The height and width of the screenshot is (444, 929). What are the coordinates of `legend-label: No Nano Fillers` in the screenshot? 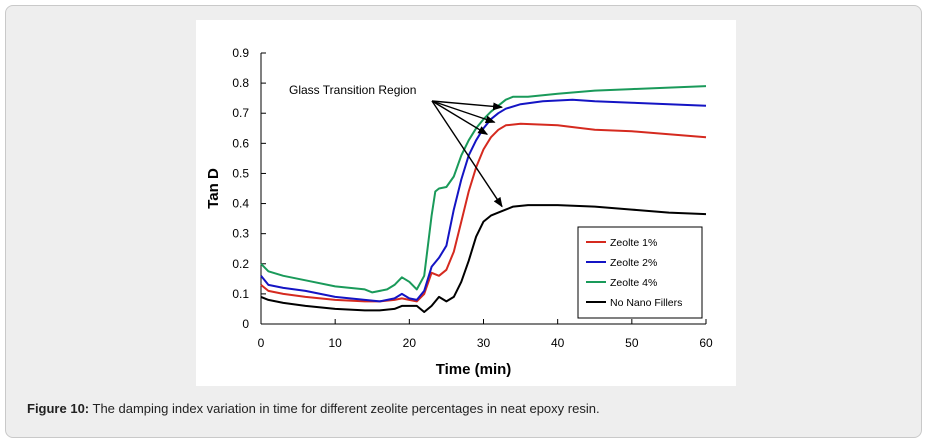 It's located at (646, 303).